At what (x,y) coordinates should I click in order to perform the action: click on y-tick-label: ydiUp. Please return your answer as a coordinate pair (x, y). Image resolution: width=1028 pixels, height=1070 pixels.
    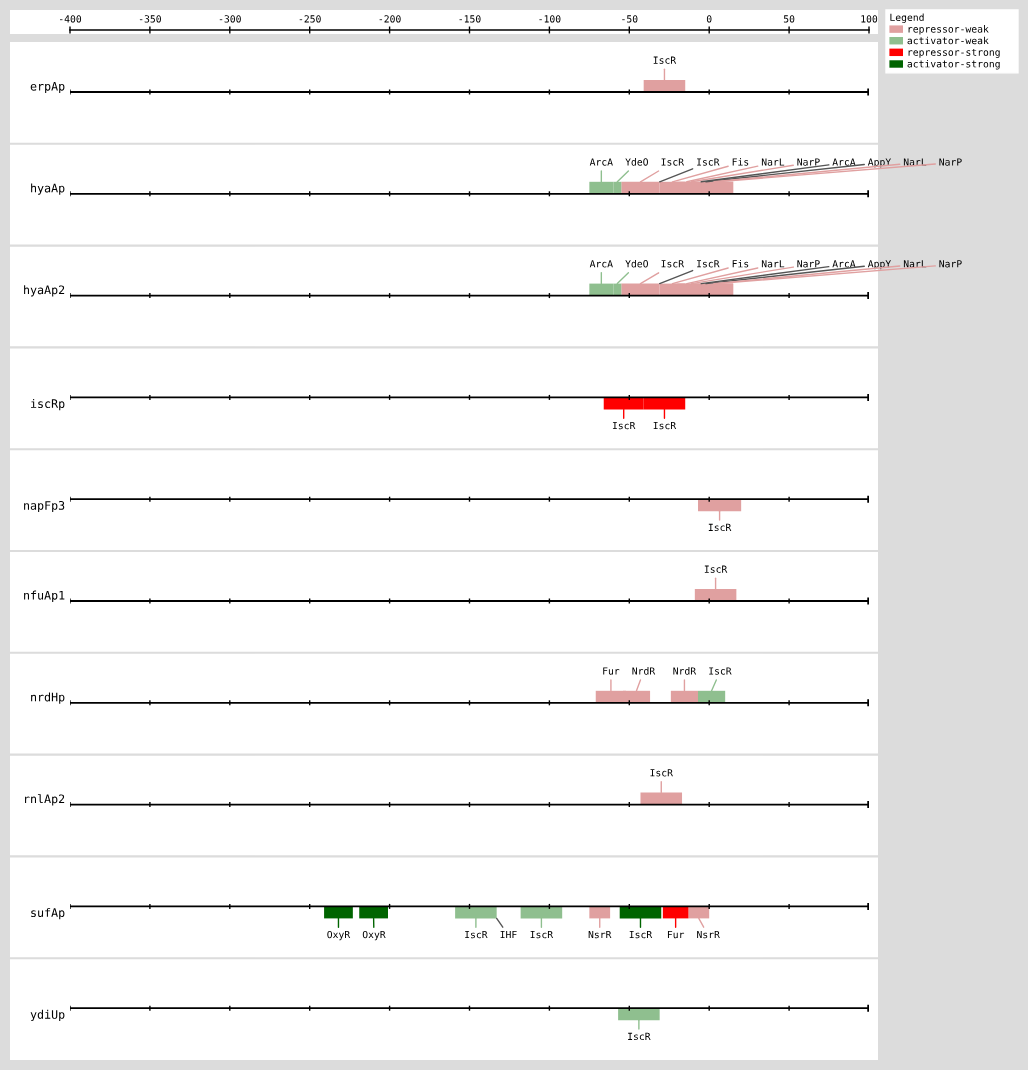
    Looking at the image, I should click on (47, 1015).